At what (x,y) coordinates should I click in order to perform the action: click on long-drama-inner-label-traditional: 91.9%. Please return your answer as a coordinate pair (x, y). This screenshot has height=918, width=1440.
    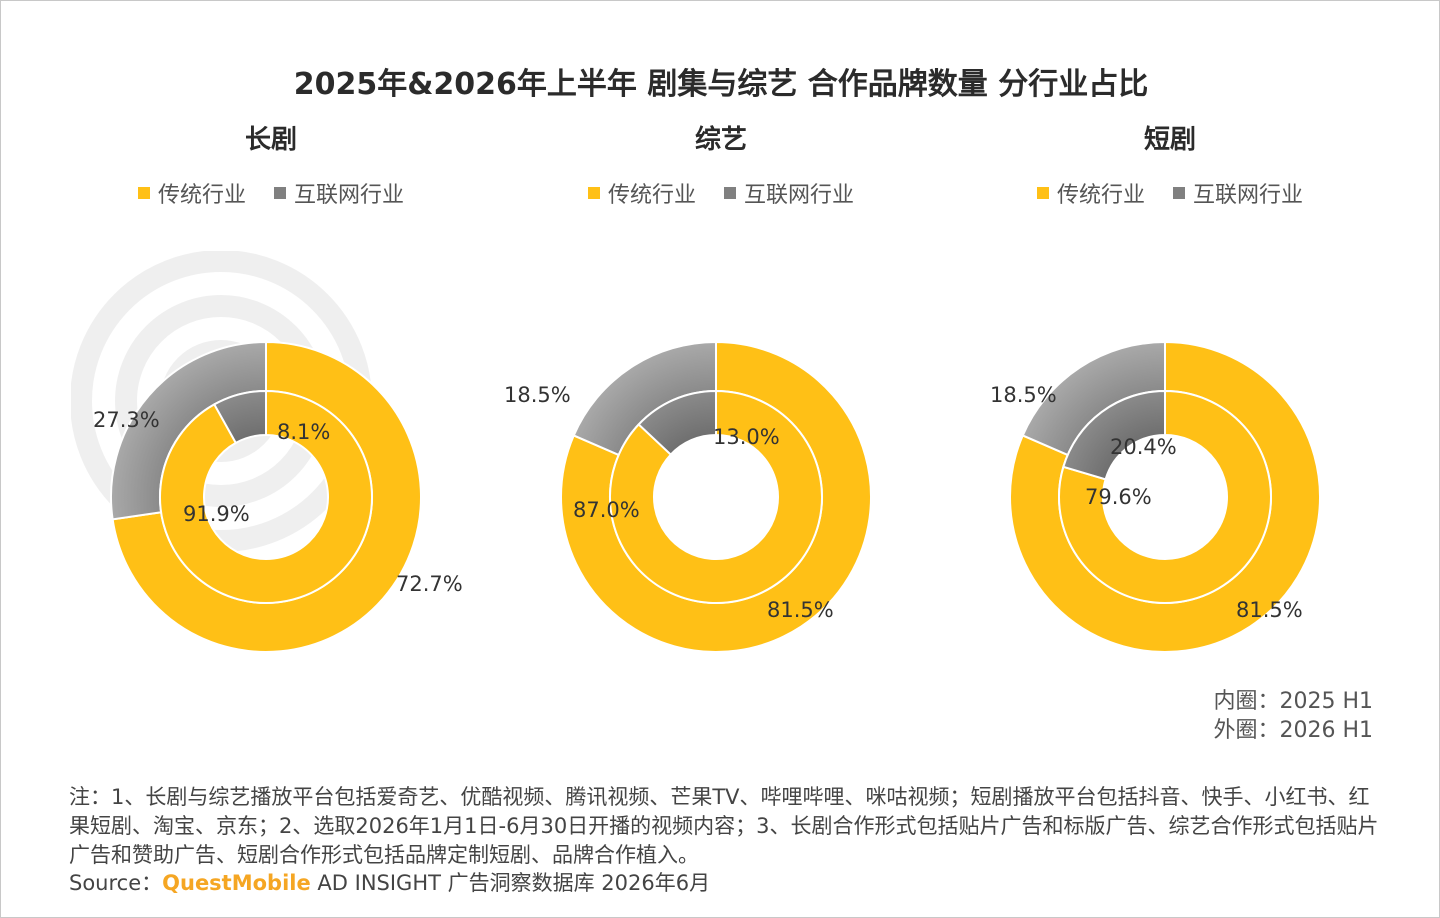
    Looking at the image, I should click on (216, 514).